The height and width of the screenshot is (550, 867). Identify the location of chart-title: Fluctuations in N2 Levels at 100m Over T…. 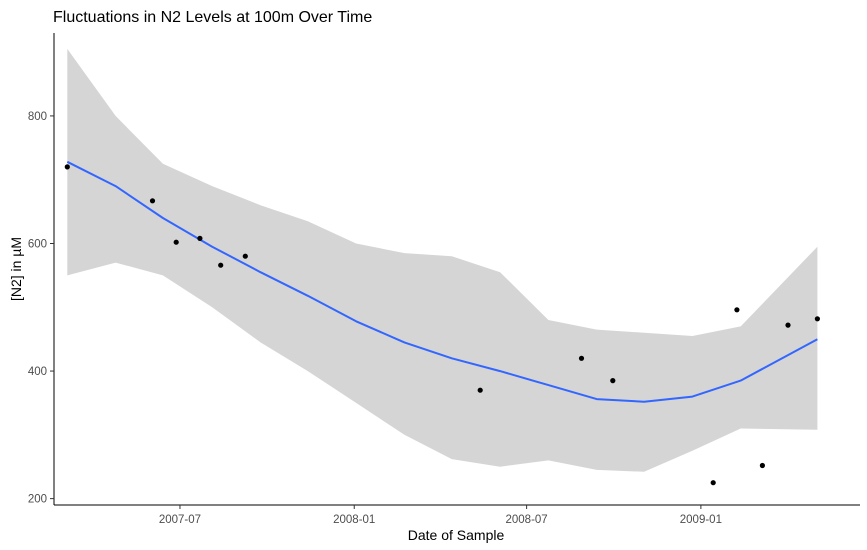
(212, 17).